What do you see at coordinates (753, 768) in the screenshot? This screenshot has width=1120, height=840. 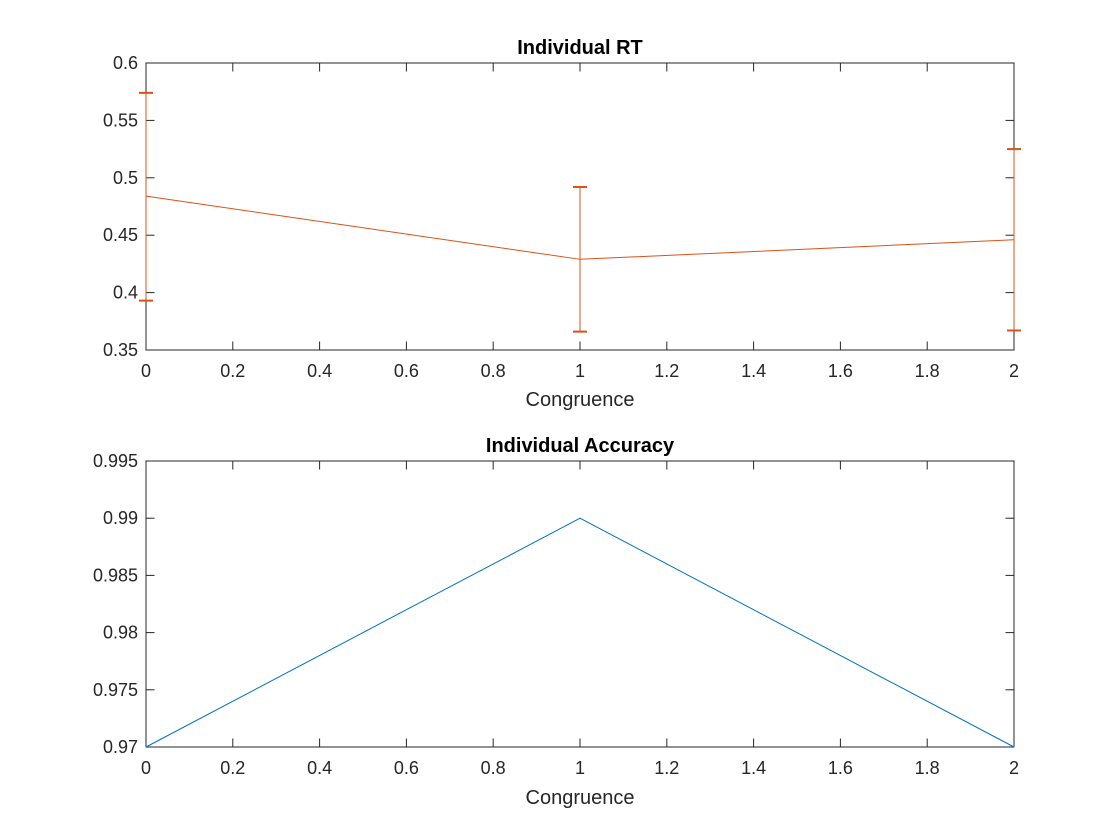 I see `accuracy-x-tick-label: 1.4` at bounding box center [753, 768].